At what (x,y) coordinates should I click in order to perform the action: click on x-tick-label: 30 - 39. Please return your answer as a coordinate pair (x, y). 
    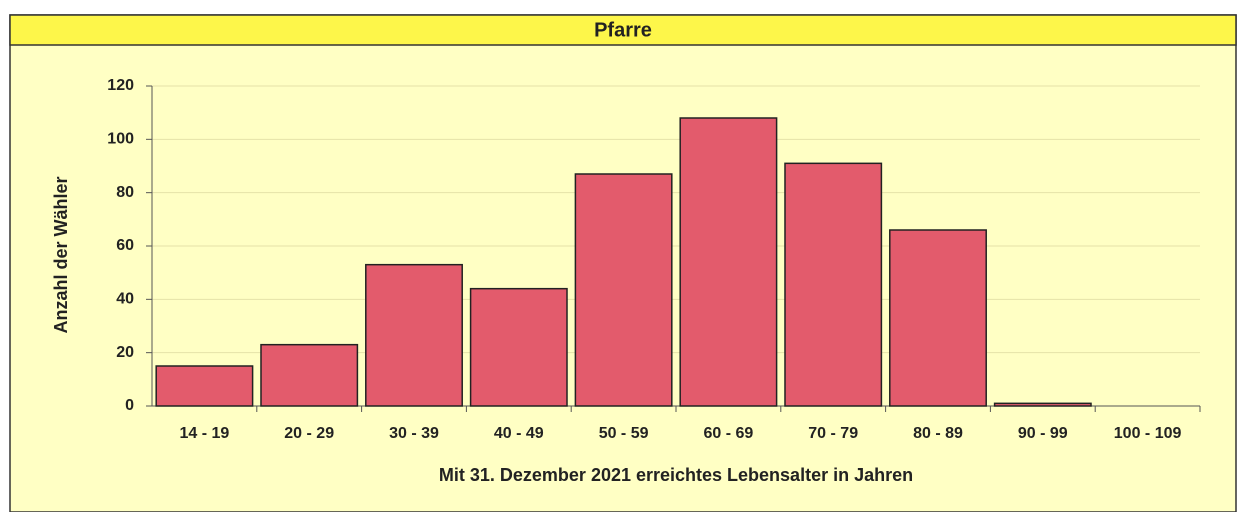
    Looking at the image, I should click on (414, 433).